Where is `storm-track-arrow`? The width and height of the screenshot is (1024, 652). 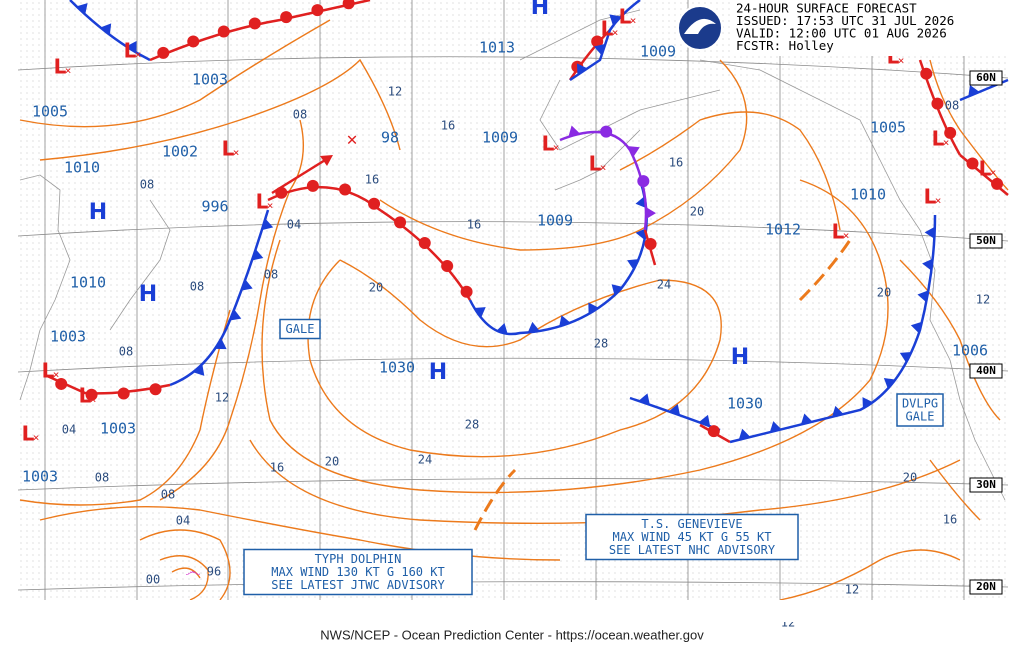
storm-track-arrow is located at coordinates (301, 175).